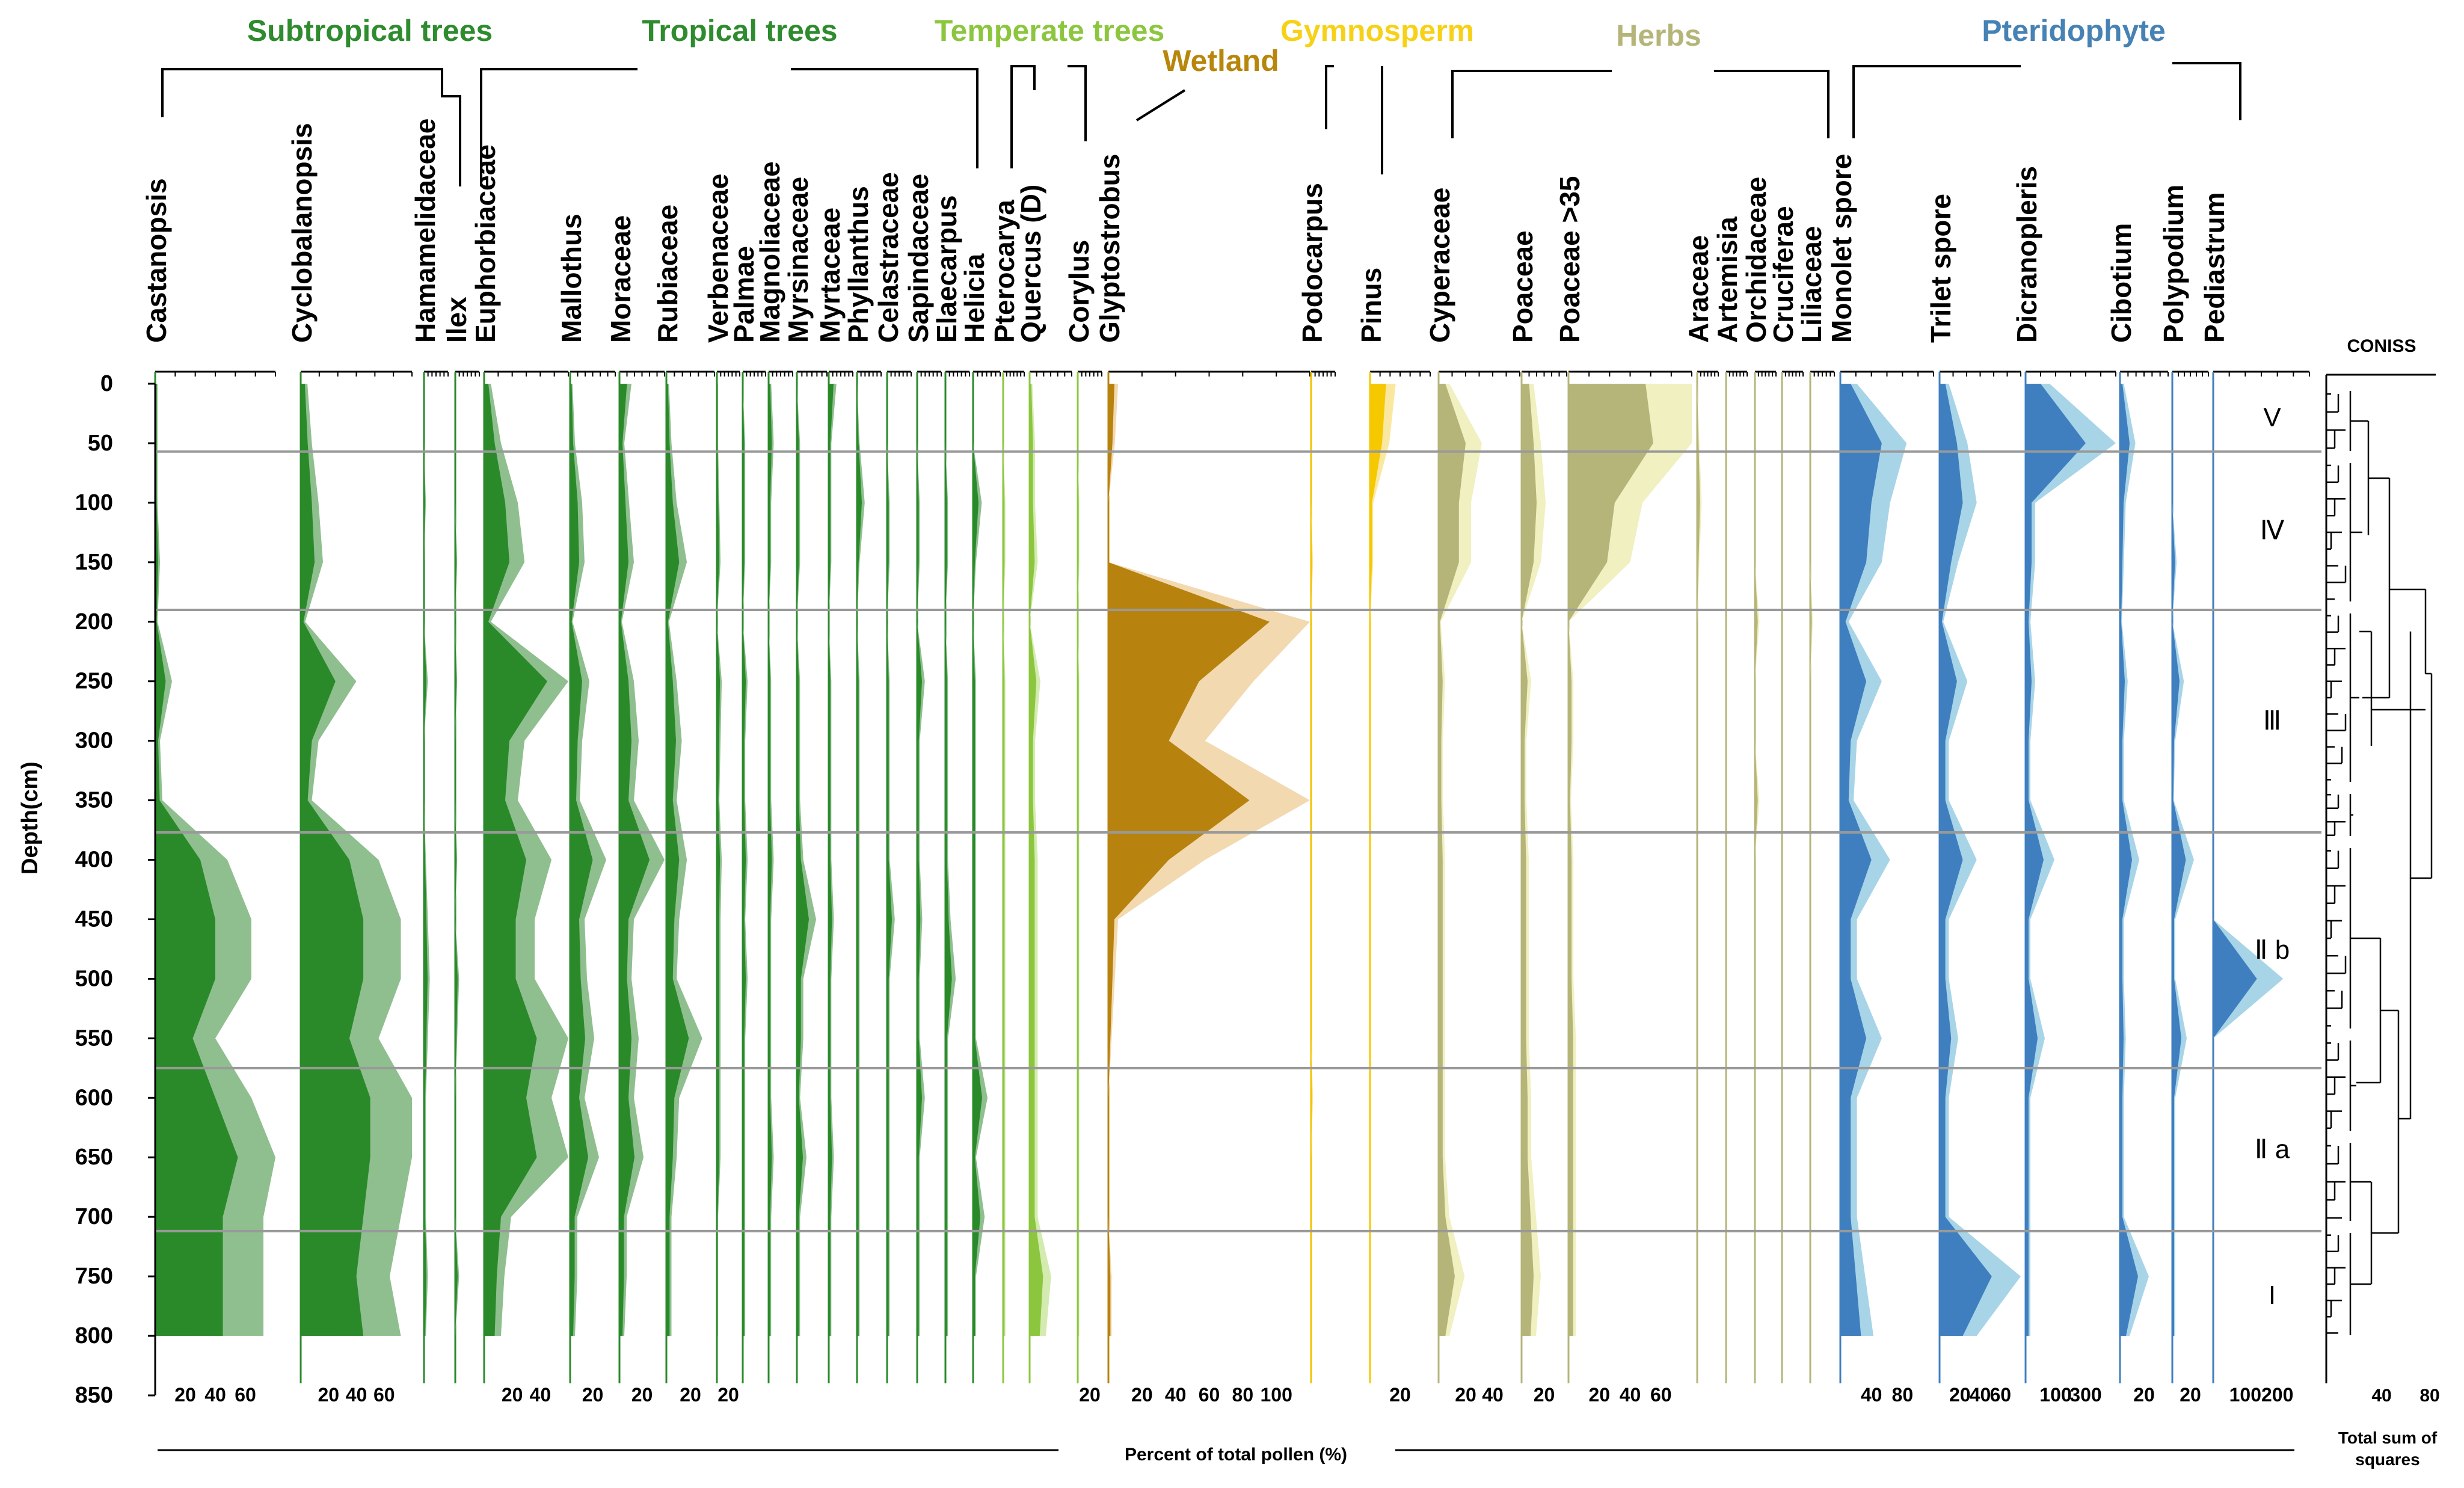 The image size is (2464, 1488). I want to click on taxon-name: Cyclobalanopsis, so click(302, 233).